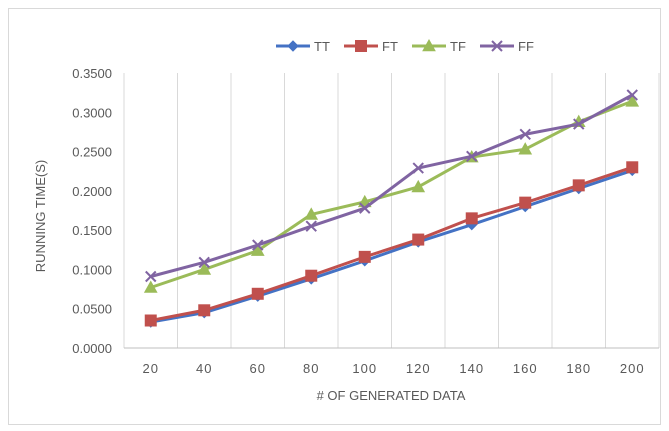 The width and height of the screenshot is (669, 431). I want to click on y-tick-label: 0.2000, so click(92, 191).